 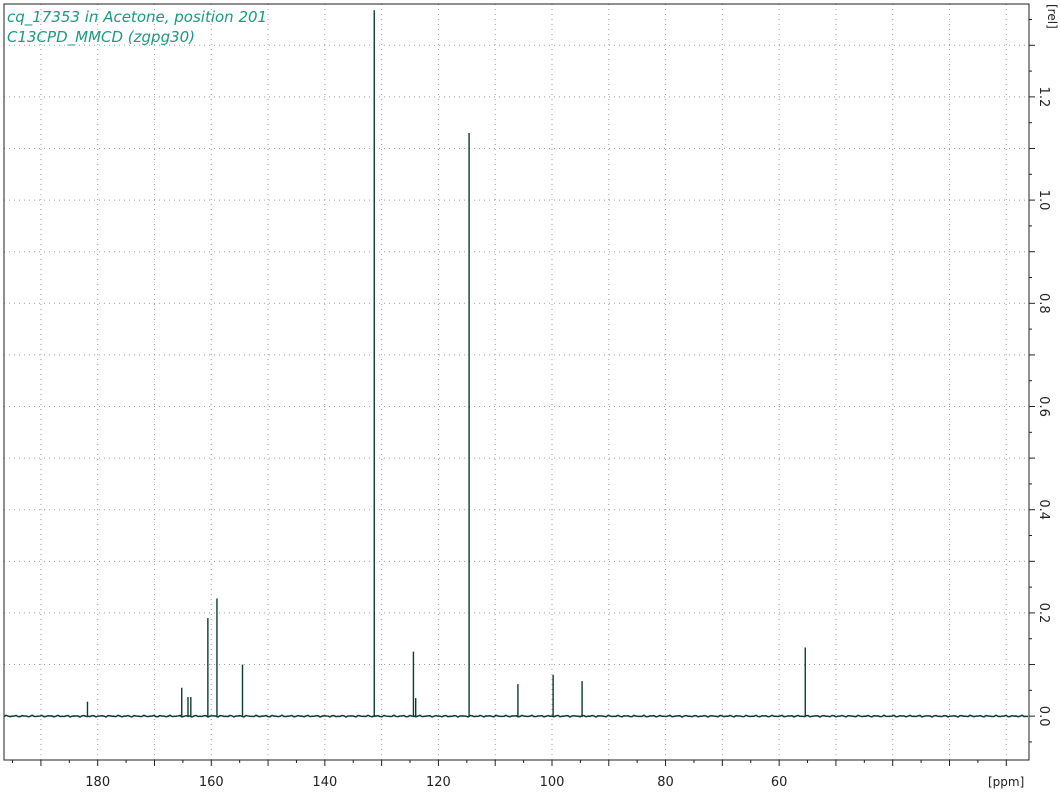 What do you see at coordinates (97, 782) in the screenshot?
I see `x-tick-label: 180` at bounding box center [97, 782].